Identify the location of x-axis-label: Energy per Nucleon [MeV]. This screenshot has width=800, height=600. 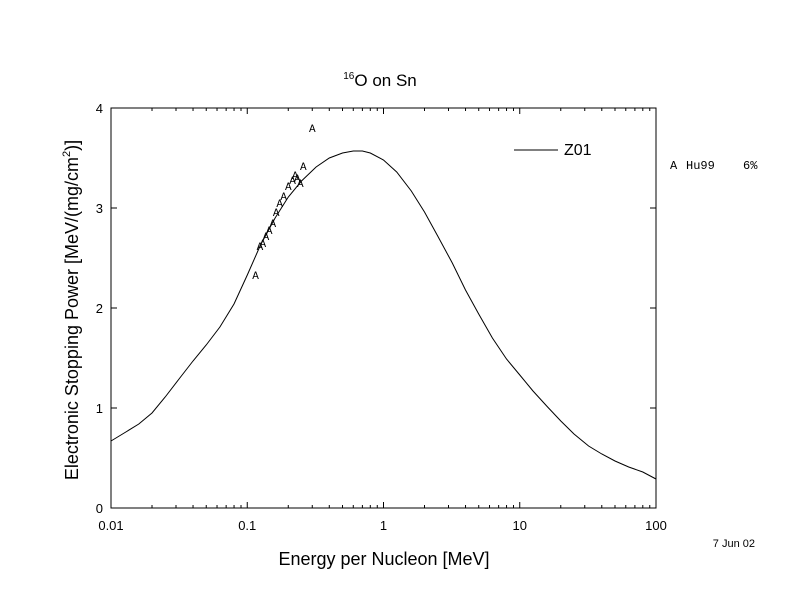
(383, 559).